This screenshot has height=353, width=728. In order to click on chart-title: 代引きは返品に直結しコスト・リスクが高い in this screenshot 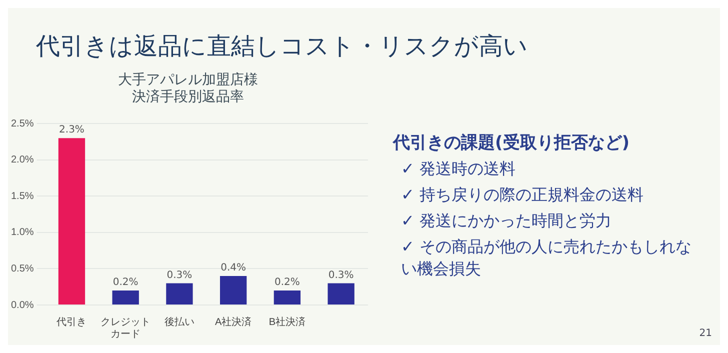, I will do `click(282, 46)`.